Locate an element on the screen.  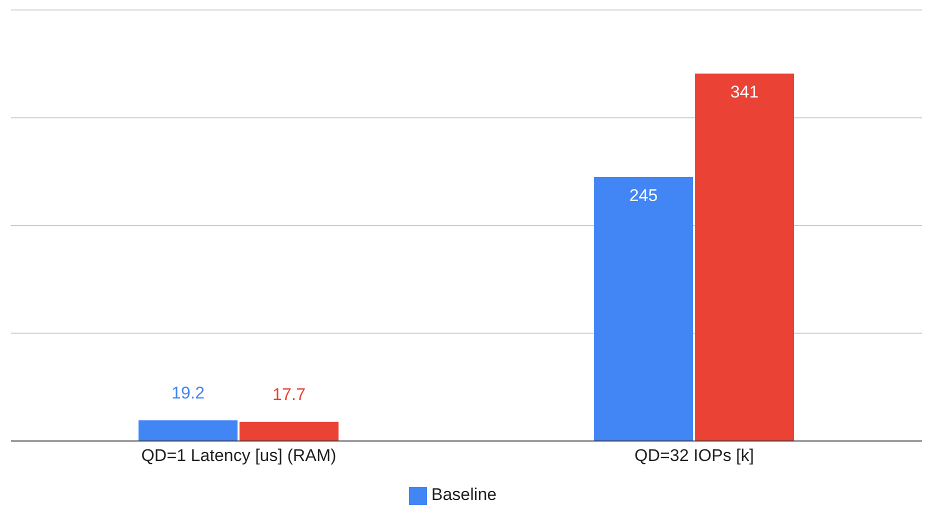
data-label: 341 is located at coordinates (744, 92).